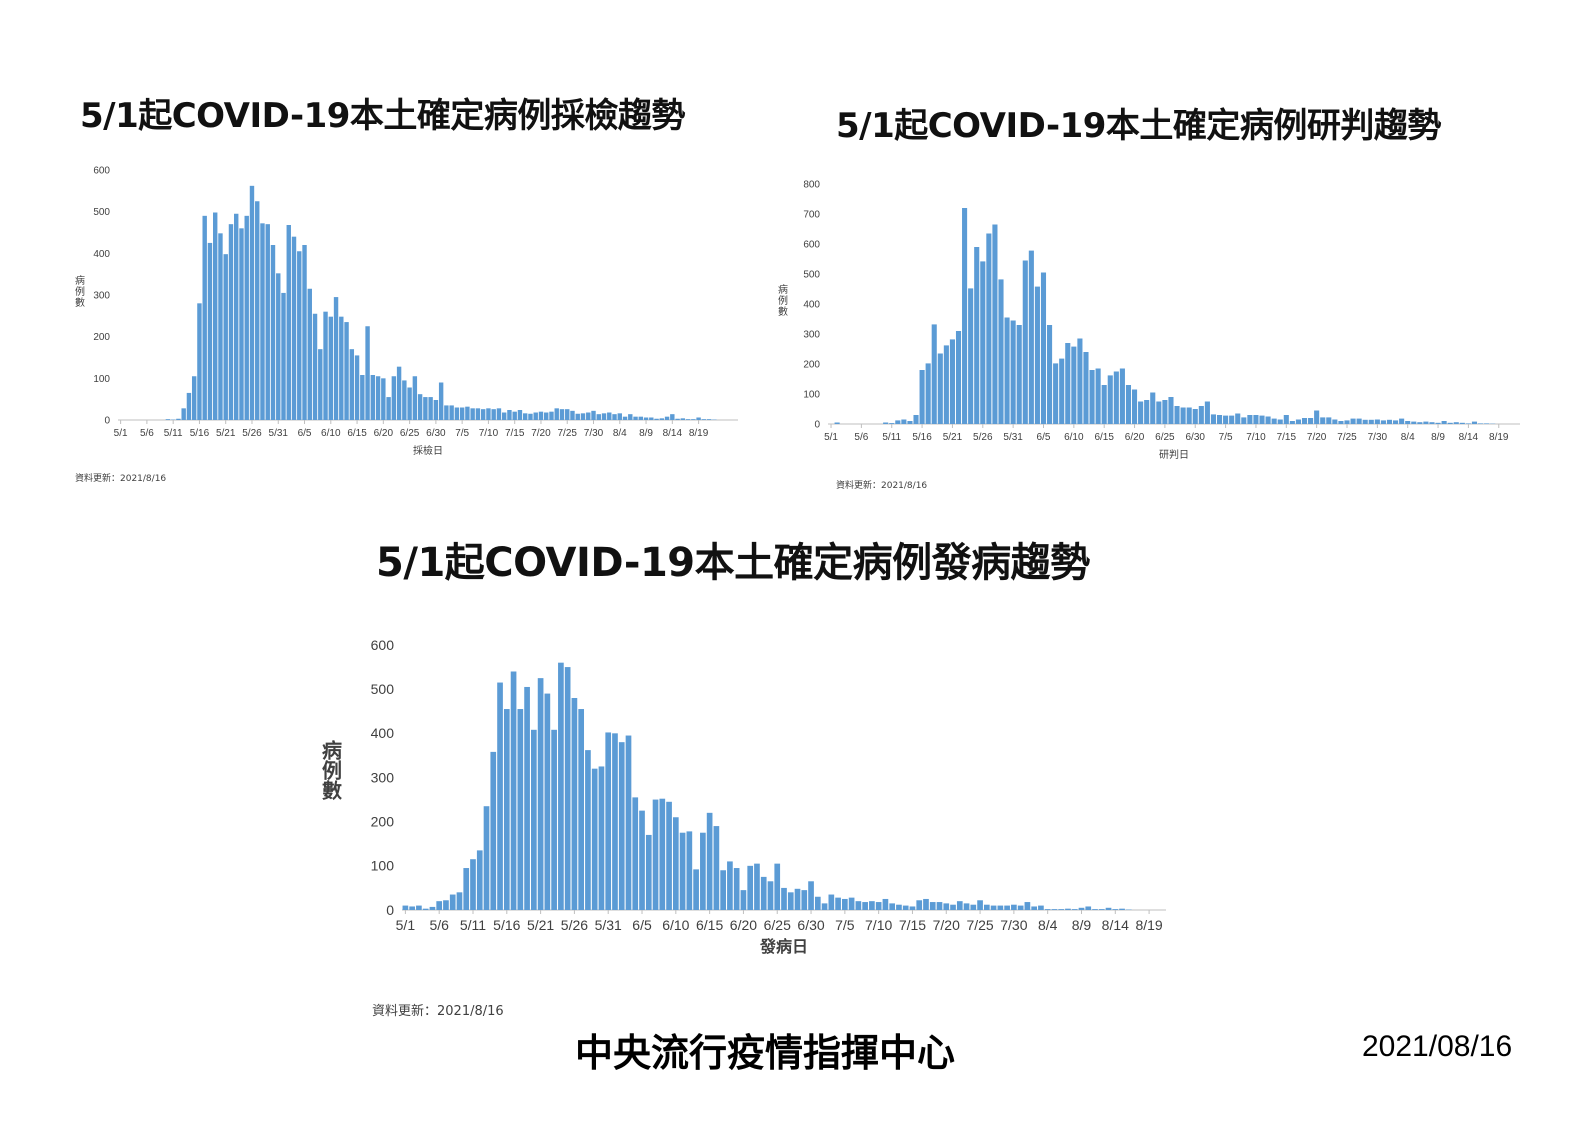 This screenshot has height=1123, width=1587. I want to click on x-axis-title: 發病日, so click(783, 946).